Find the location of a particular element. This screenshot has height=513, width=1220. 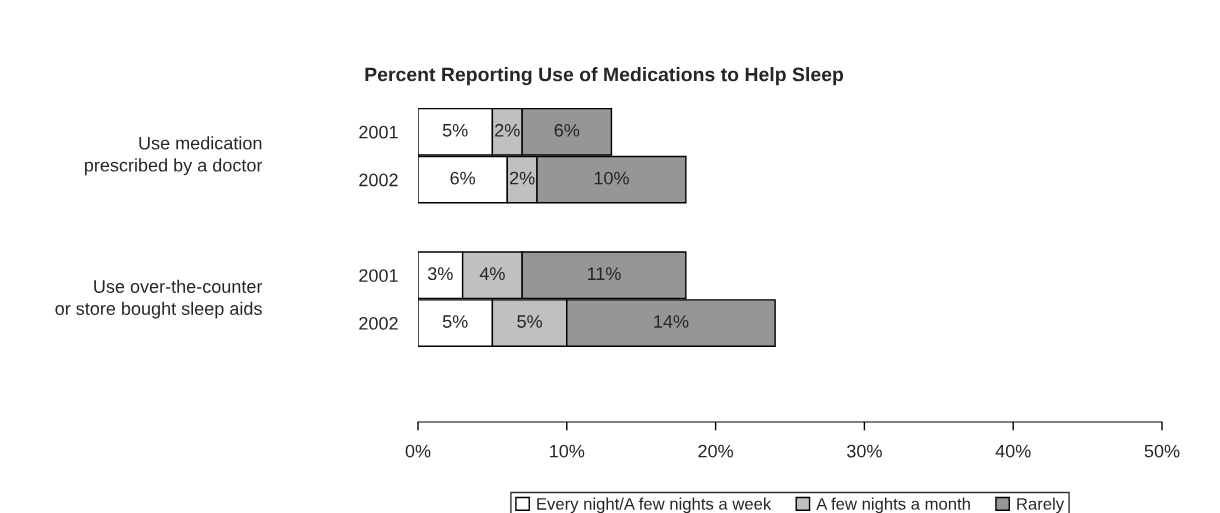

legend-label: Rarely is located at coordinates (1041, 505).